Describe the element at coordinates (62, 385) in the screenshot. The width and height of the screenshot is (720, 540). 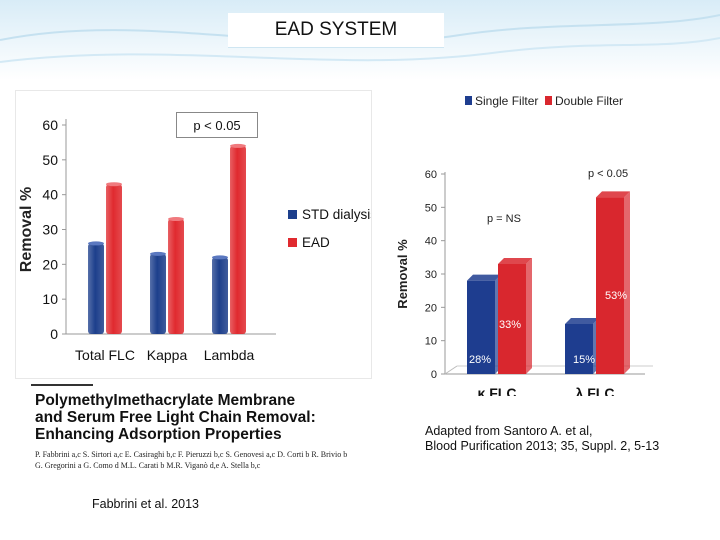
I see `paper-rule` at that location.